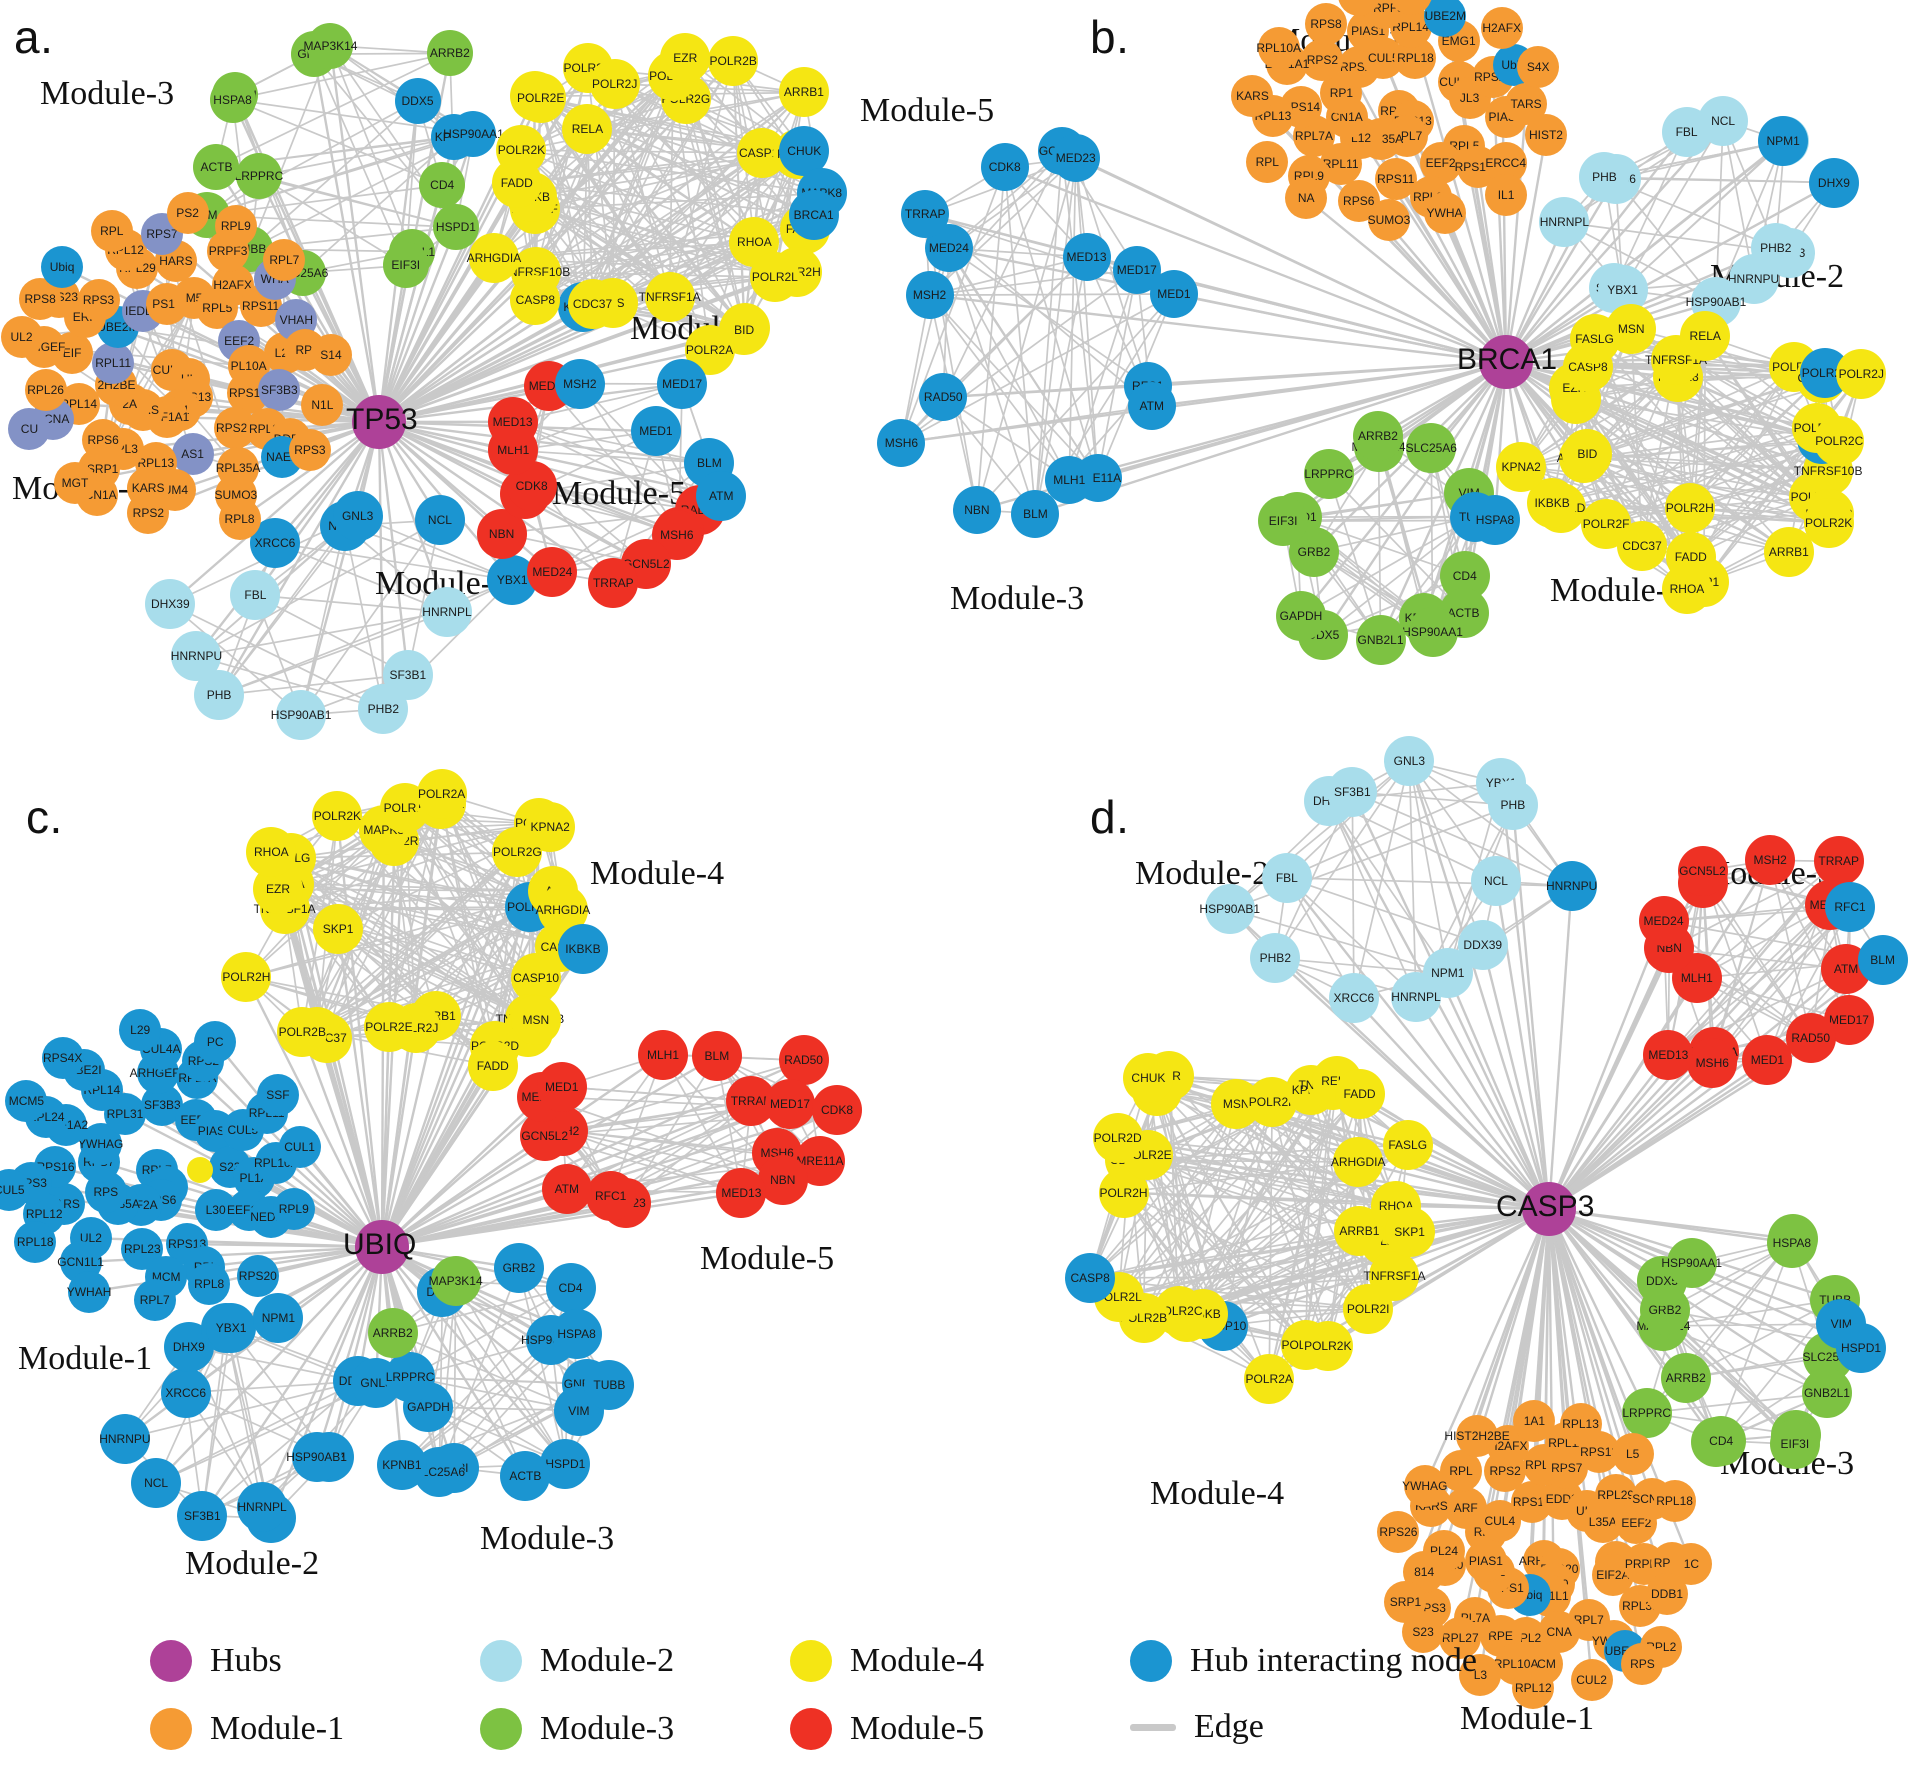 The image size is (1923, 1775). What do you see at coordinates (1506, 194) in the screenshot?
I see `b-m1-il1: IL1` at bounding box center [1506, 194].